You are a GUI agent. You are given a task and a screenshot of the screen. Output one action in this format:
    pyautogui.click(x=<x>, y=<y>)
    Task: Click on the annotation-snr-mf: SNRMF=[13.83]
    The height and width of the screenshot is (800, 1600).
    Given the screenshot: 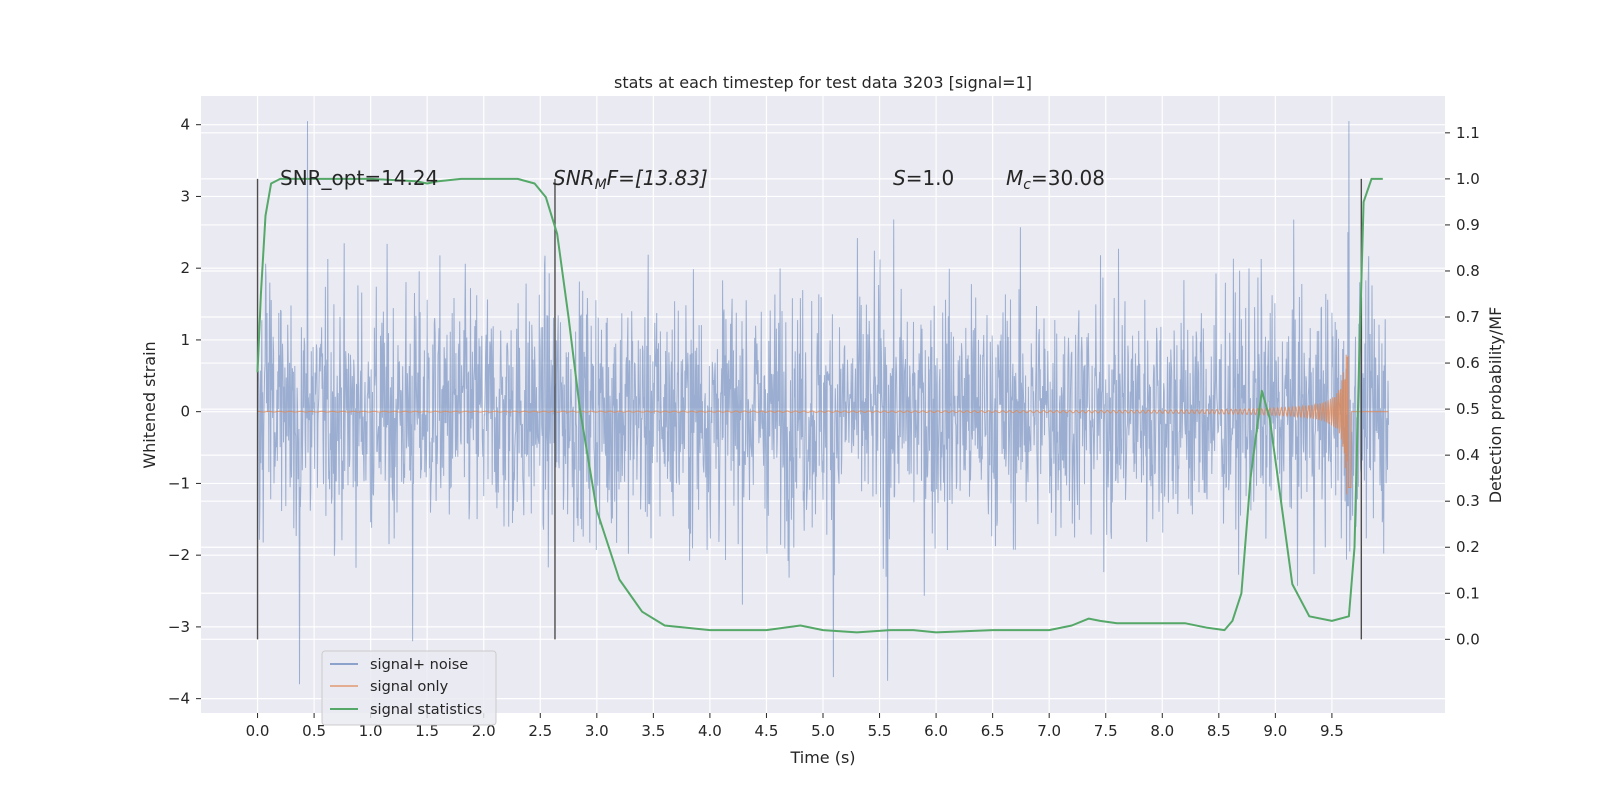 What is the action you would take?
    pyautogui.click(x=630, y=179)
    